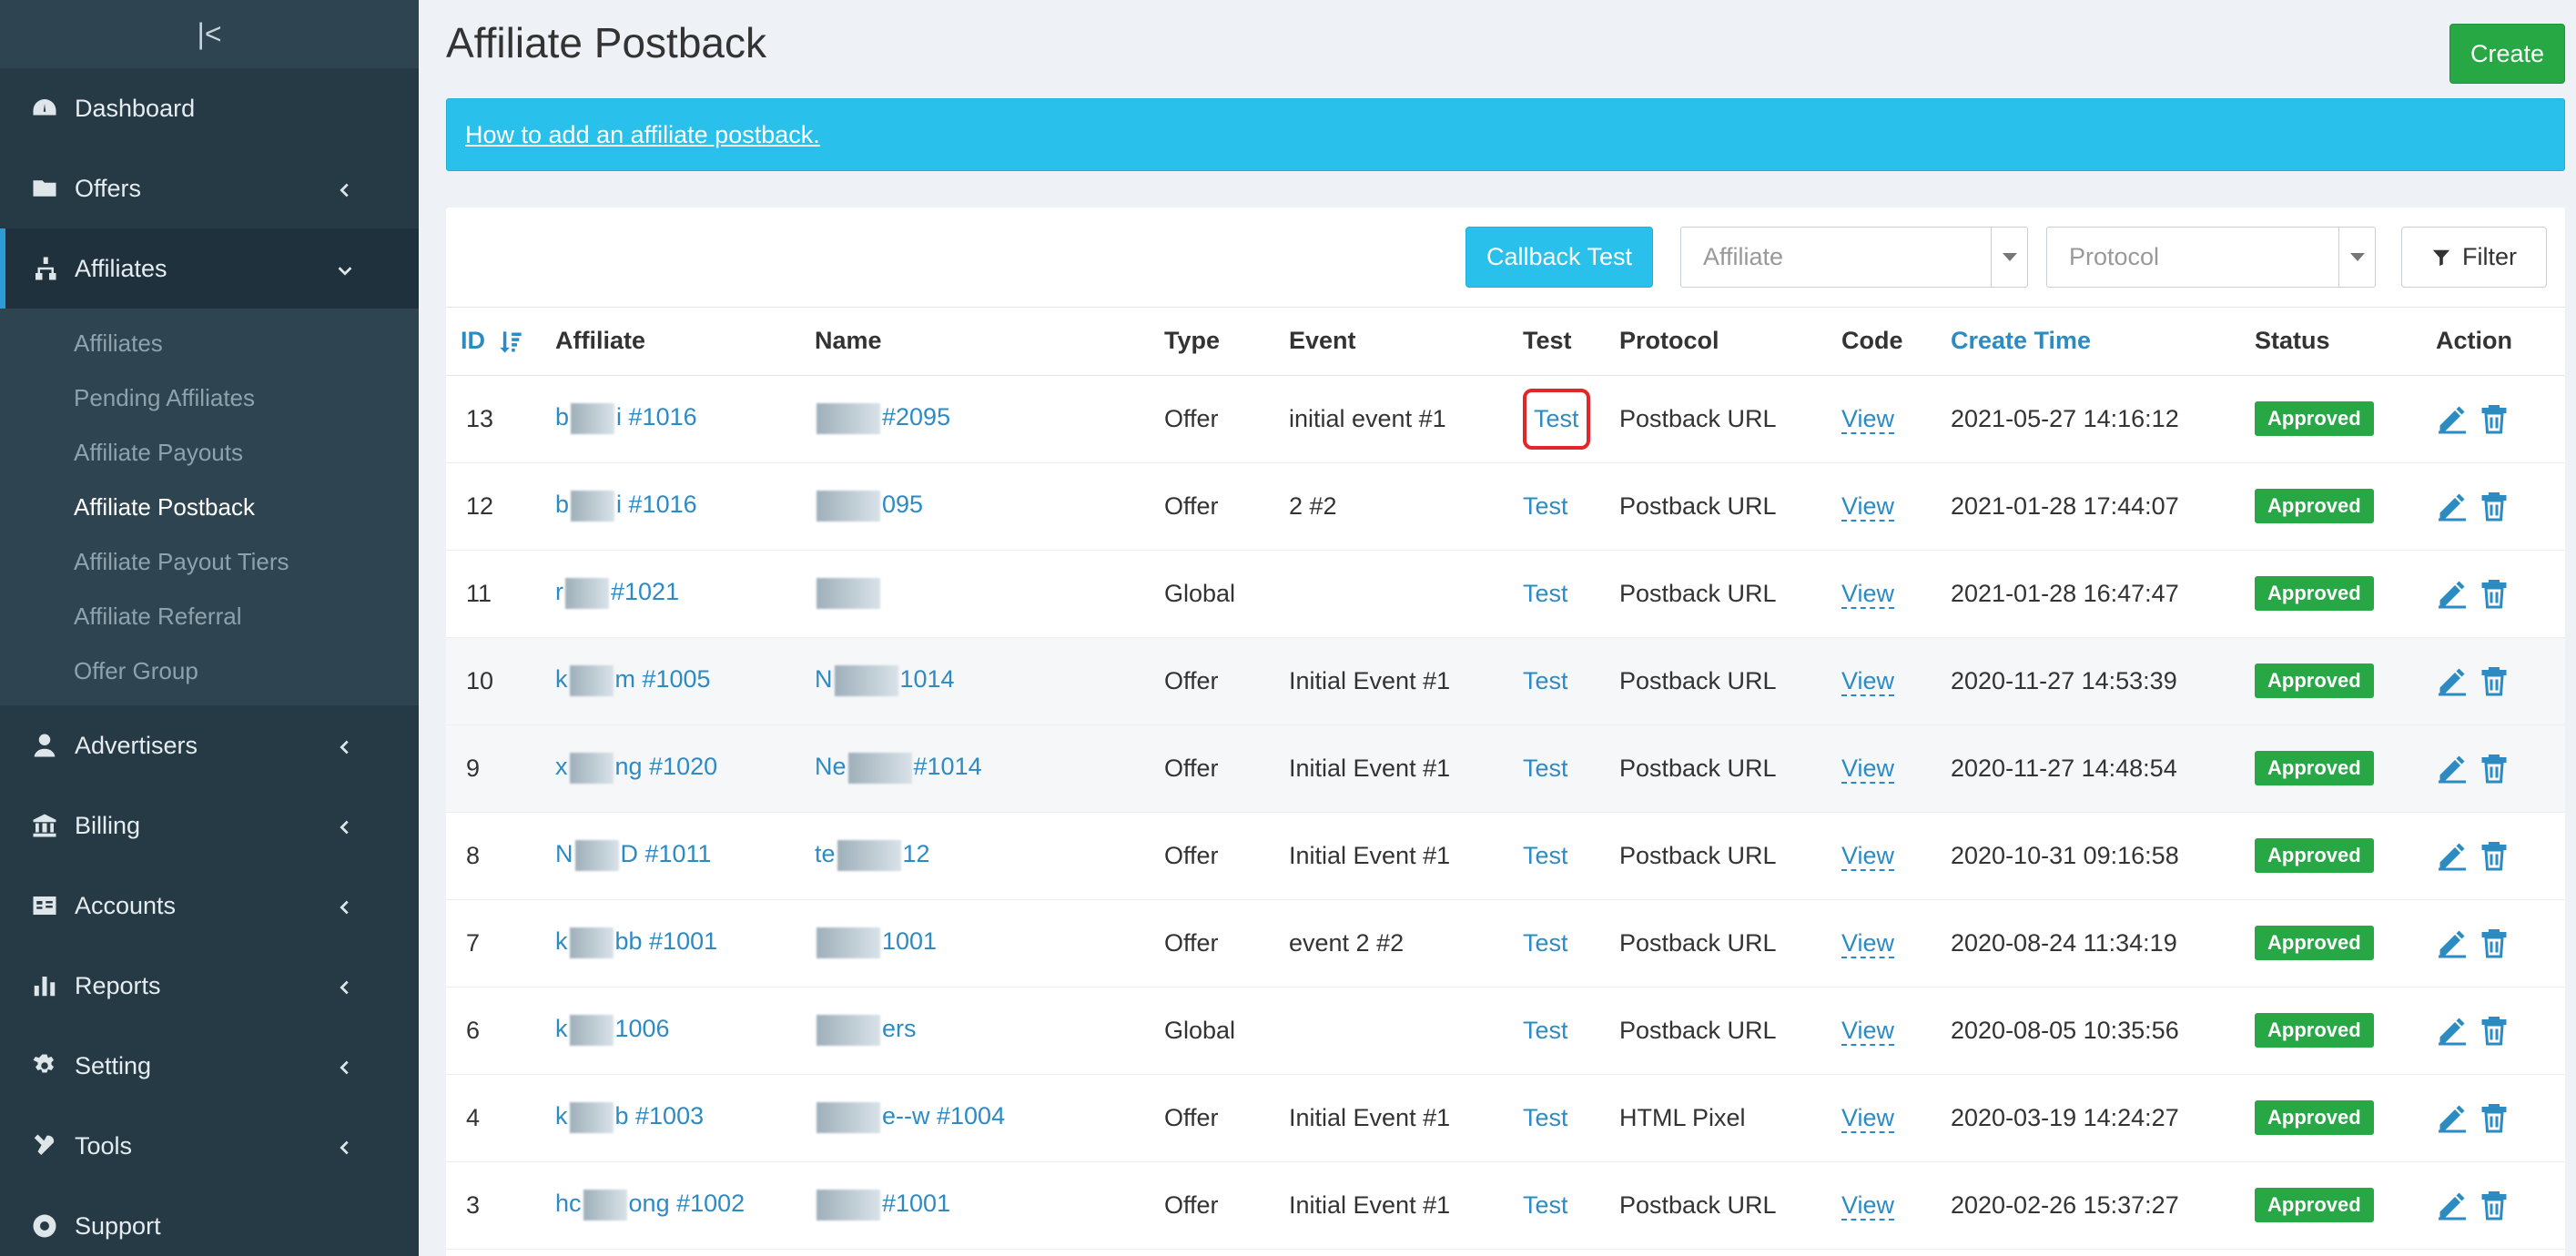  I want to click on column-header-id: ID, so click(500, 342).